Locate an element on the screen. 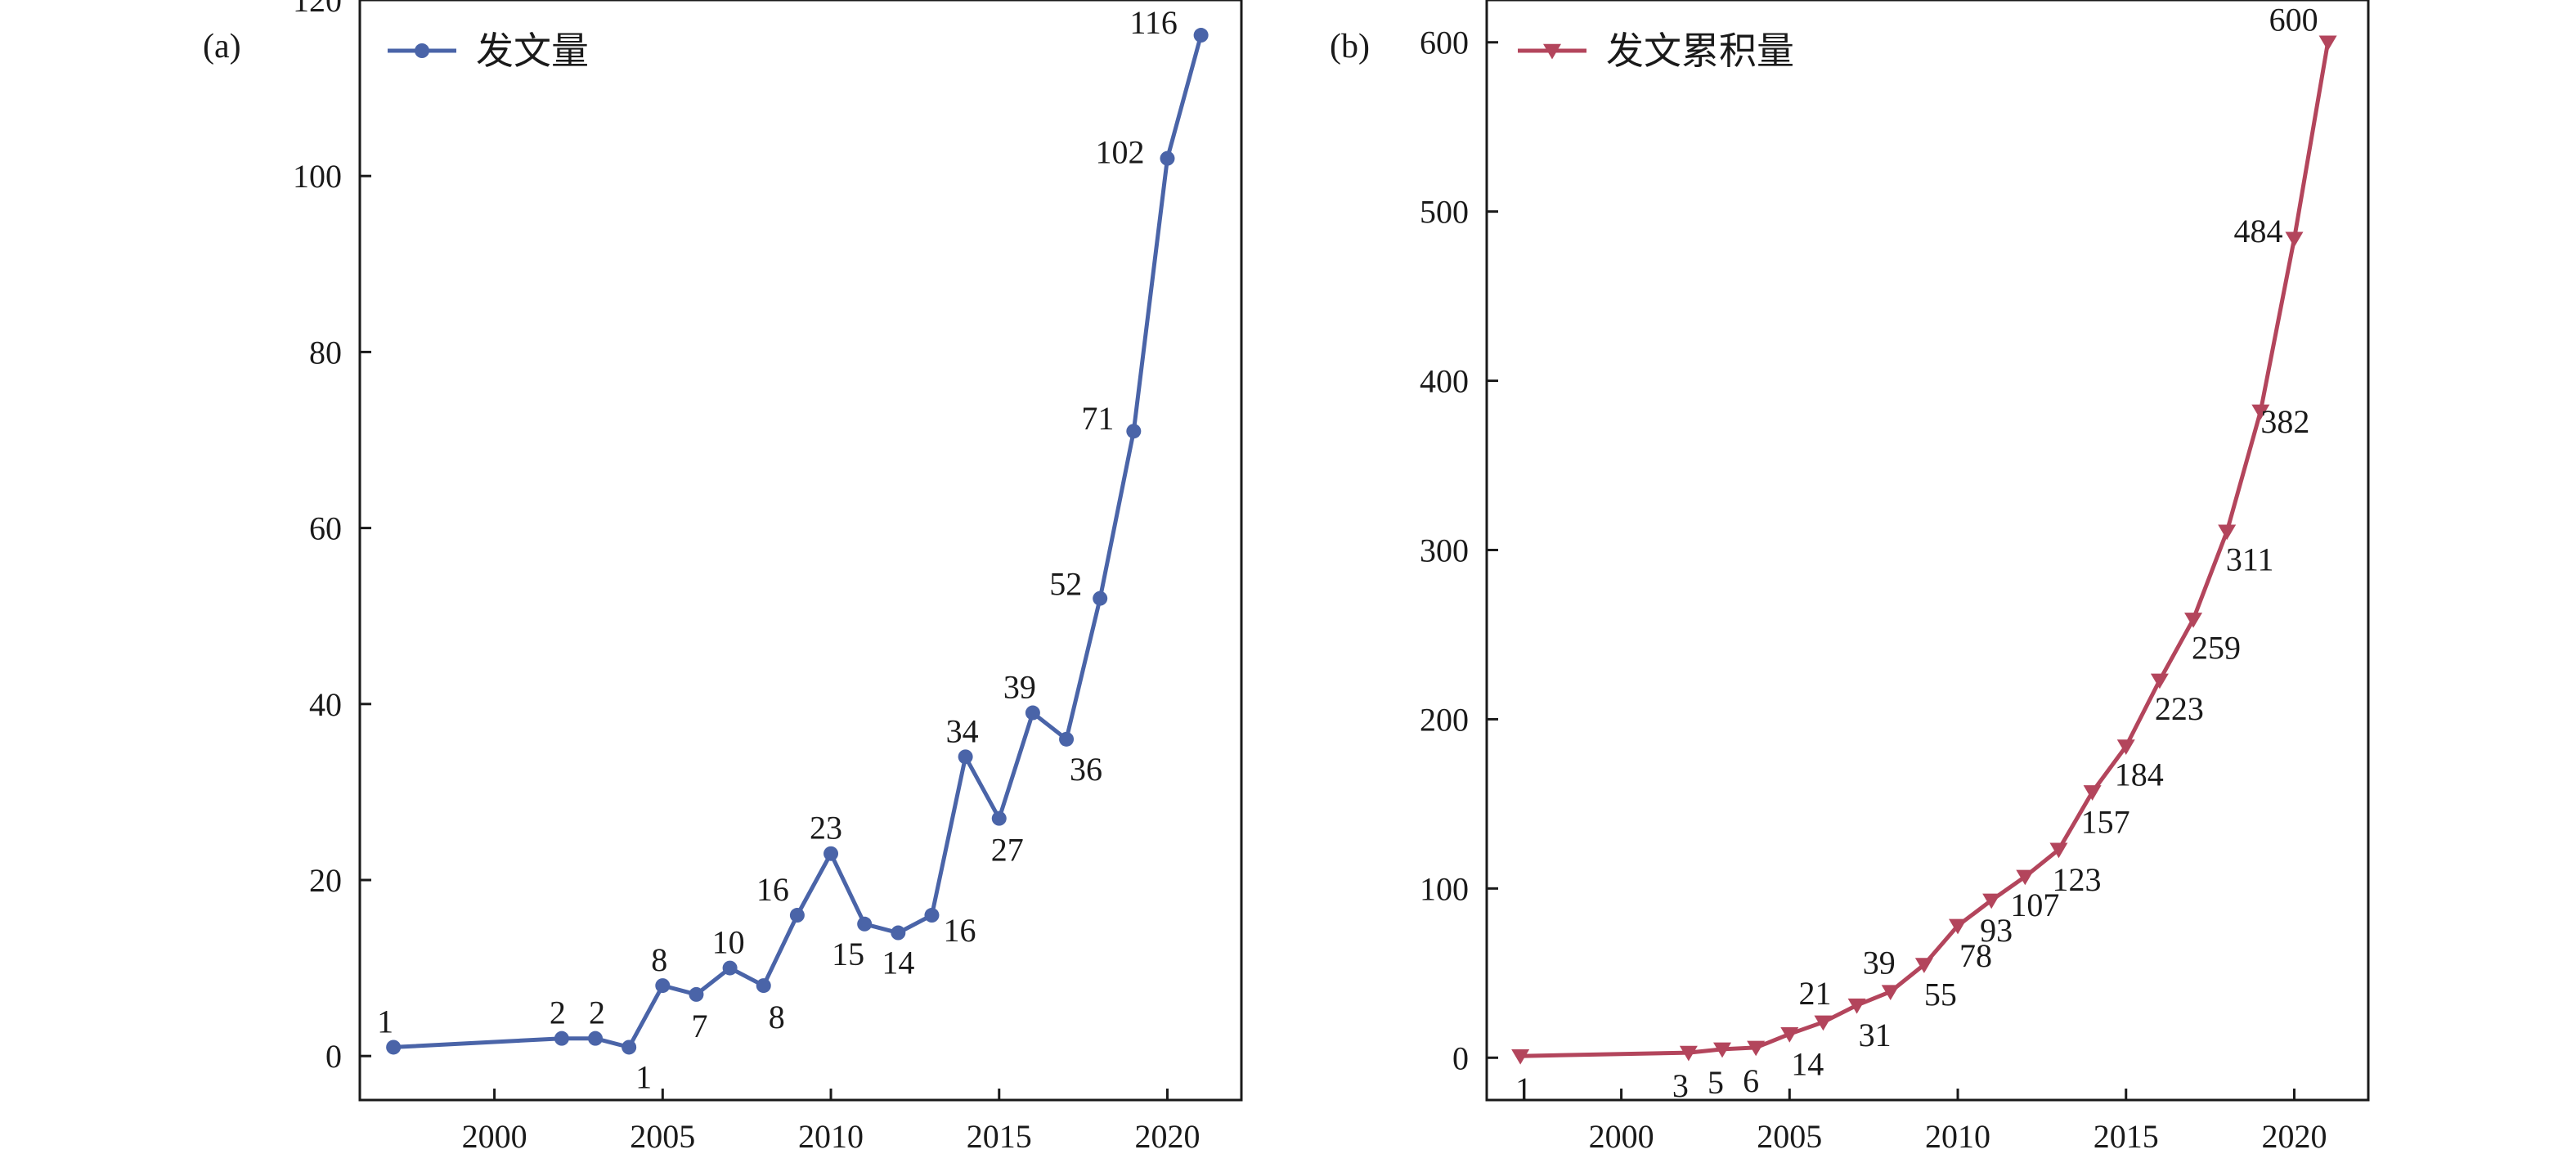 The image size is (2576, 1163). data-label: 21 is located at coordinates (1814, 994).